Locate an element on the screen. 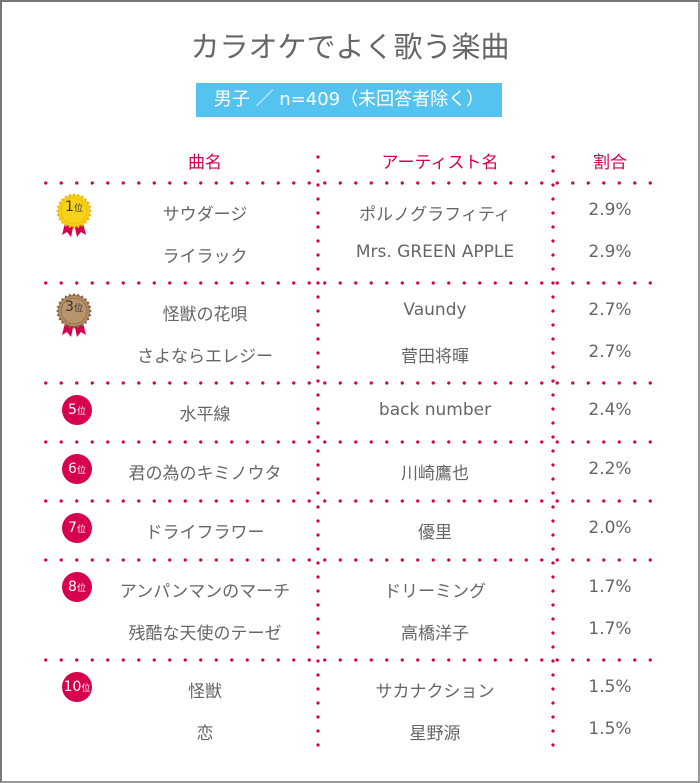 This screenshot has height=783, width=700. rank-label: 3位 is located at coordinates (74, 307).